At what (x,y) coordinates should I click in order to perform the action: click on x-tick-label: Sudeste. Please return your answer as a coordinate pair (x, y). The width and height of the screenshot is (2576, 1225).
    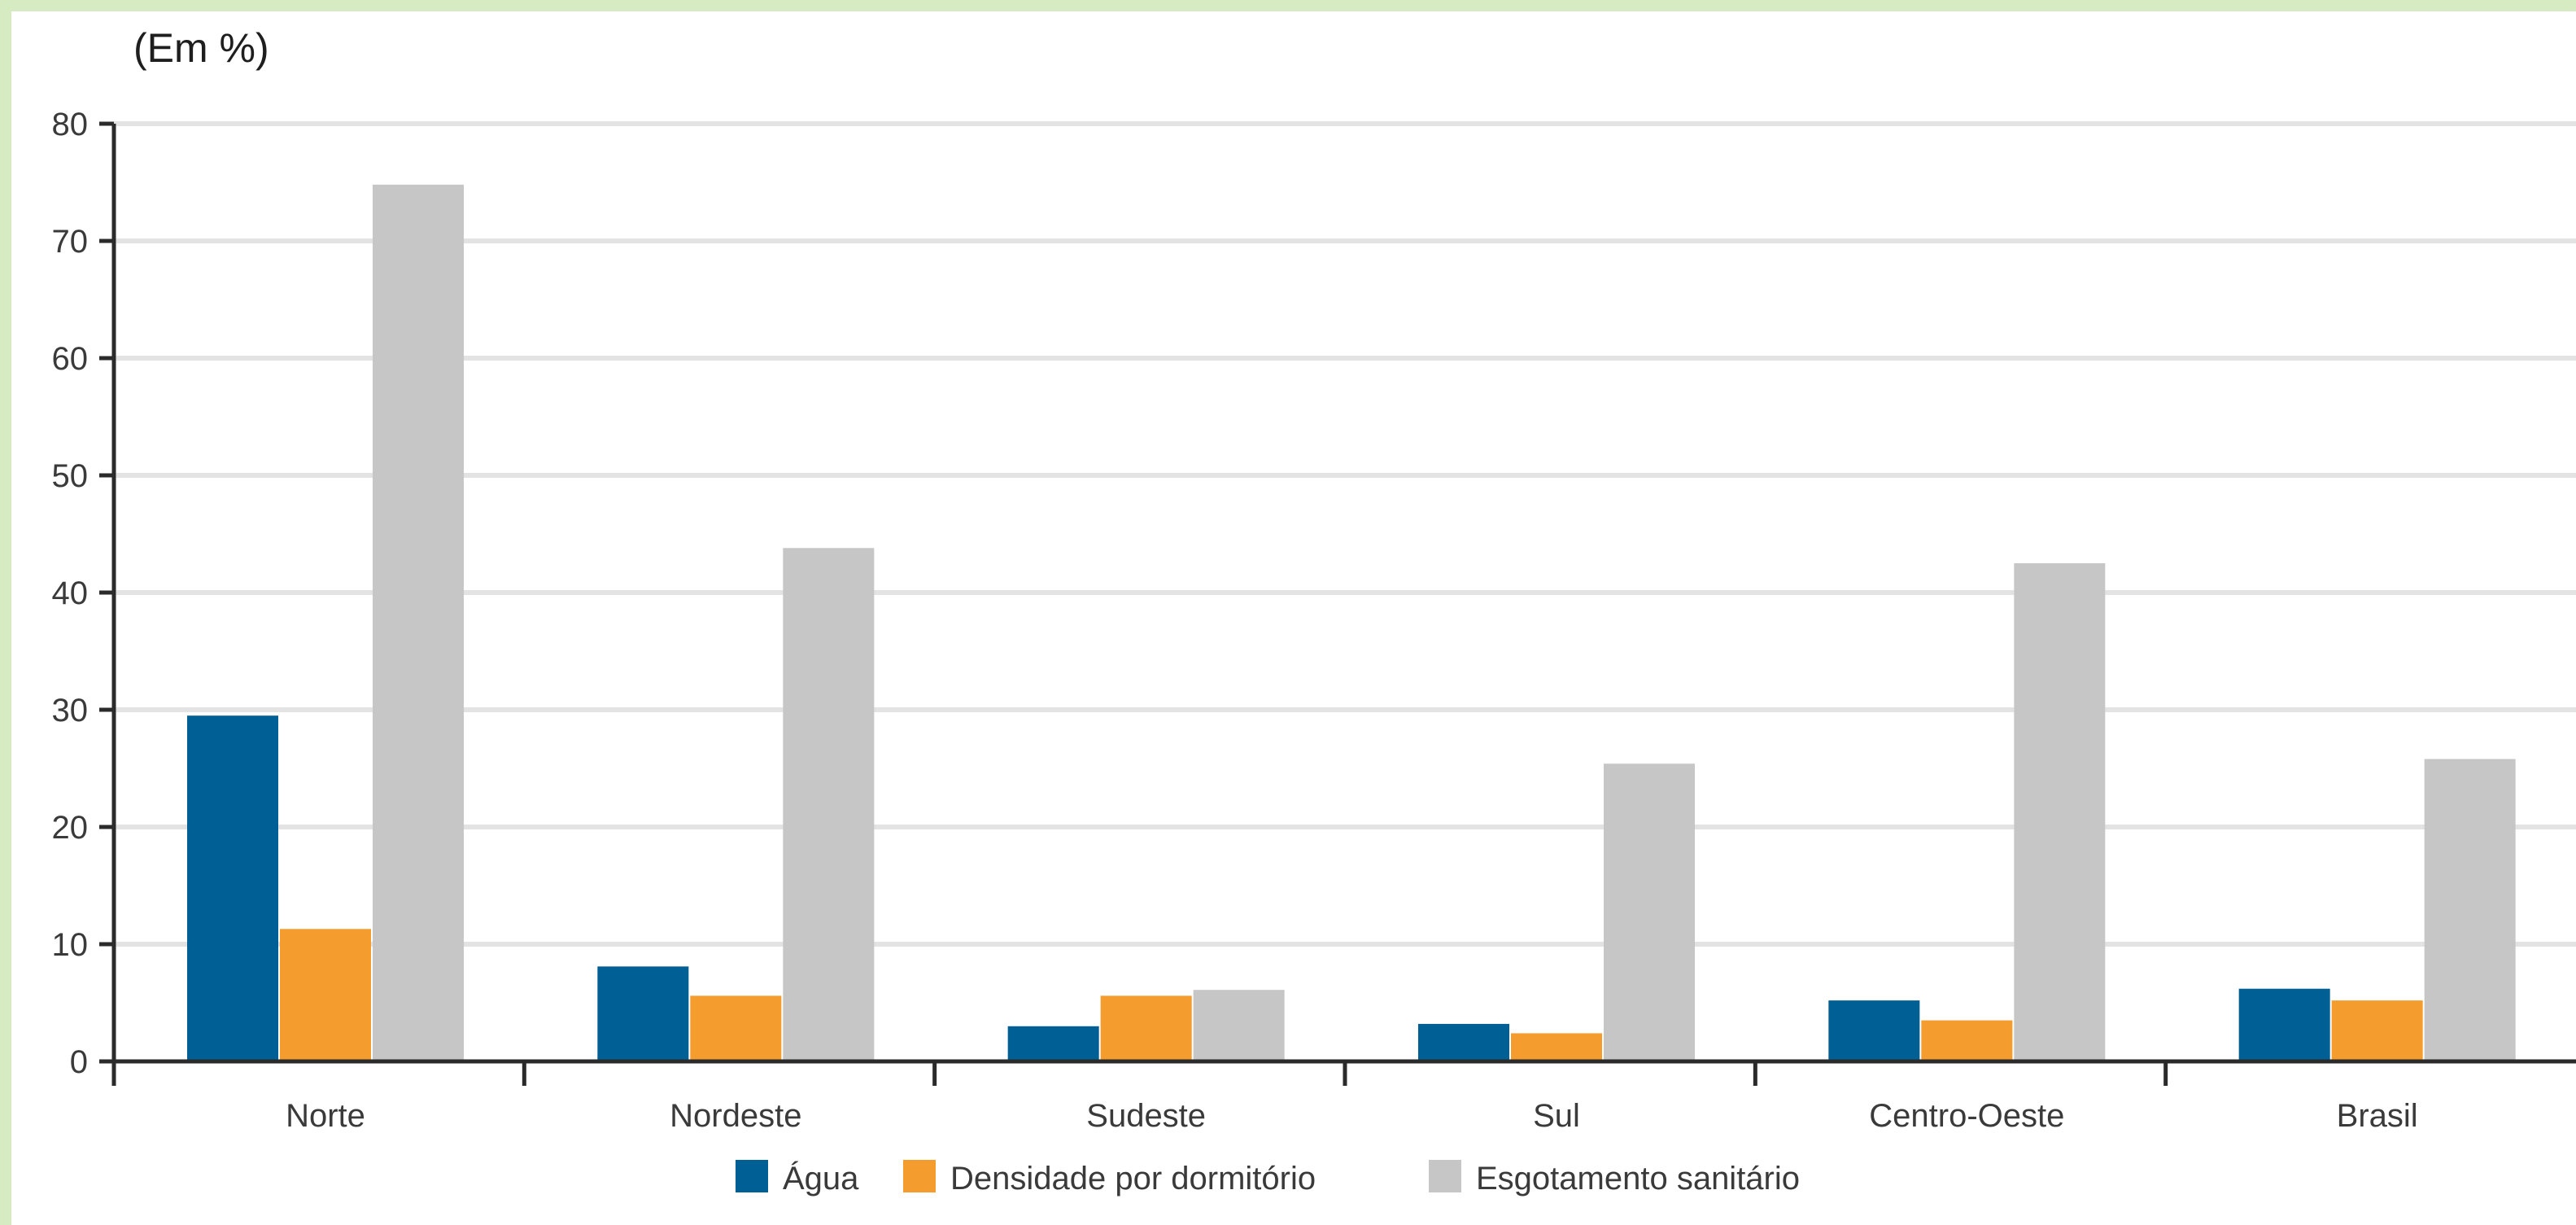
    Looking at the image, I should click on (1146, 1116).